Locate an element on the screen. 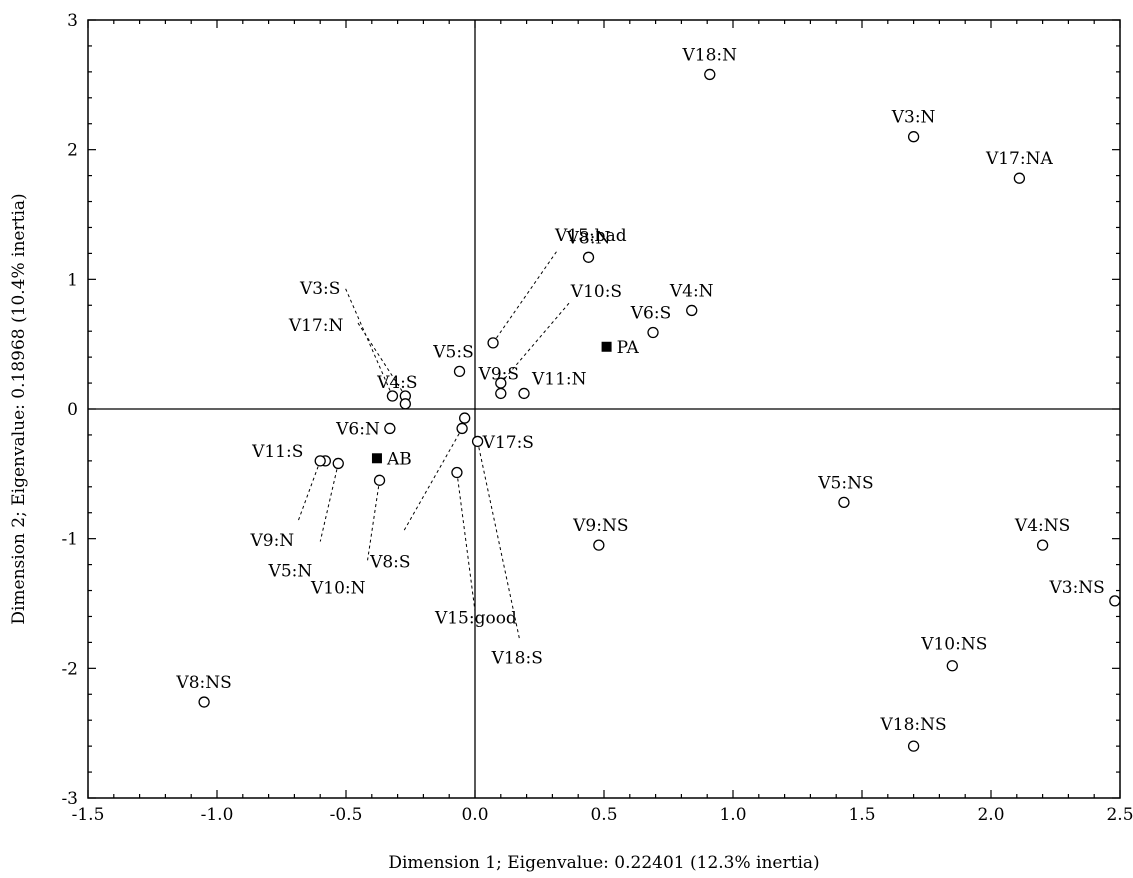 Image resolution: width=1133 pixels, height=878 pixels. point-label: V8:S is located at coordinates (389, 562).